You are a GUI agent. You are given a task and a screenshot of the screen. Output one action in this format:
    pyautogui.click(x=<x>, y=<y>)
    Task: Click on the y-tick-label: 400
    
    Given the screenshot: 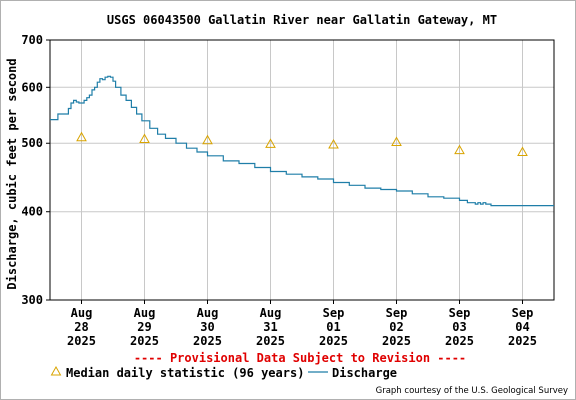 What is the action you would take?
    pyautogui.click(x=32, y=212)
    